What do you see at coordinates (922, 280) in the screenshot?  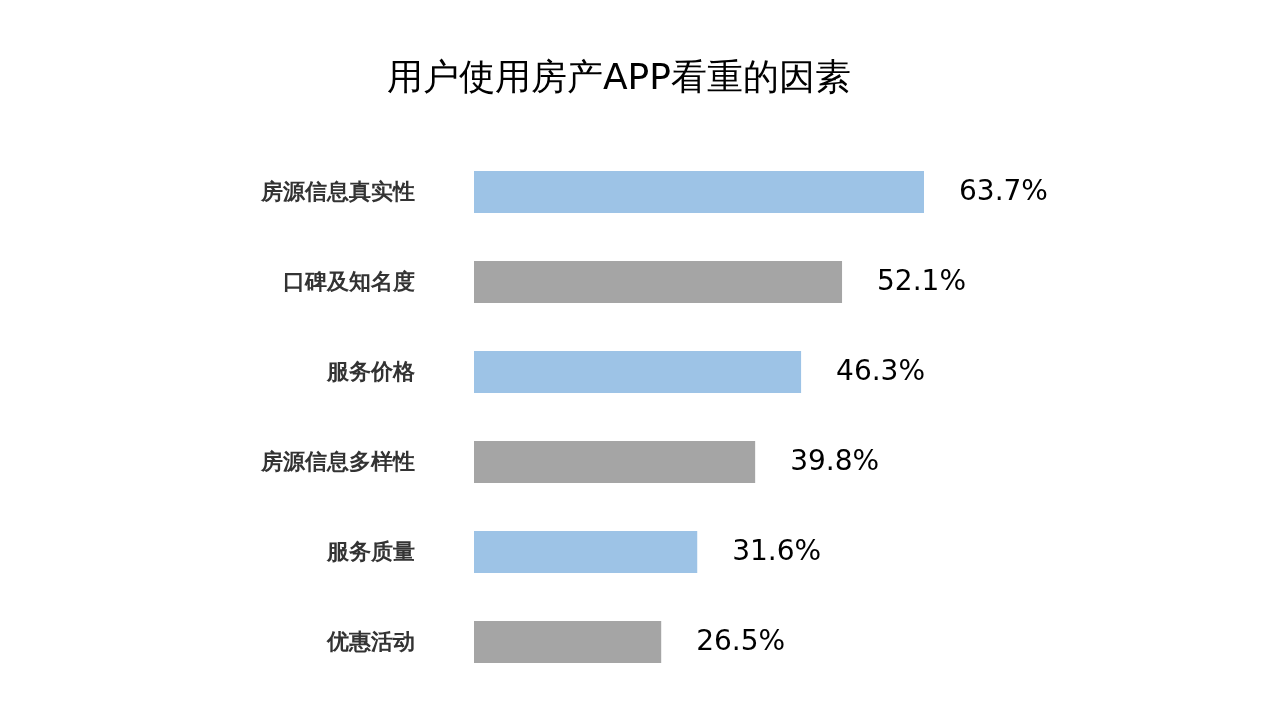 I see `data-label: 52.1%` at bounding box center [922, 280].